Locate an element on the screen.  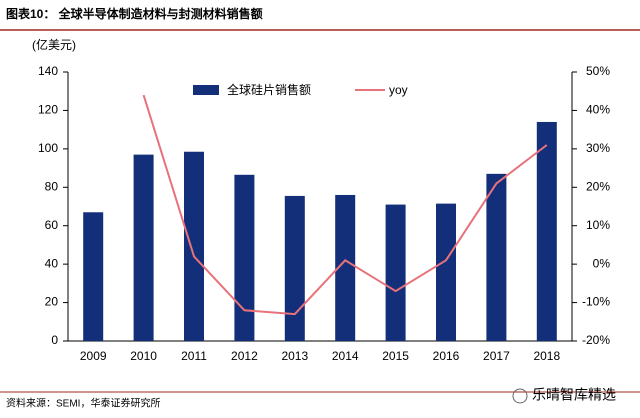
x-tick-label: 2012 is located at coordinates (244, 356).